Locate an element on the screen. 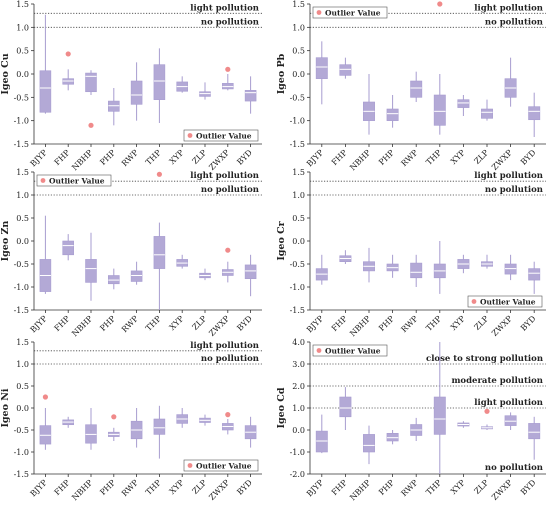 The height and width of the screenshot is (508, 550). y-axis-label: Igeo Cr is located at coordinates (281, 240).